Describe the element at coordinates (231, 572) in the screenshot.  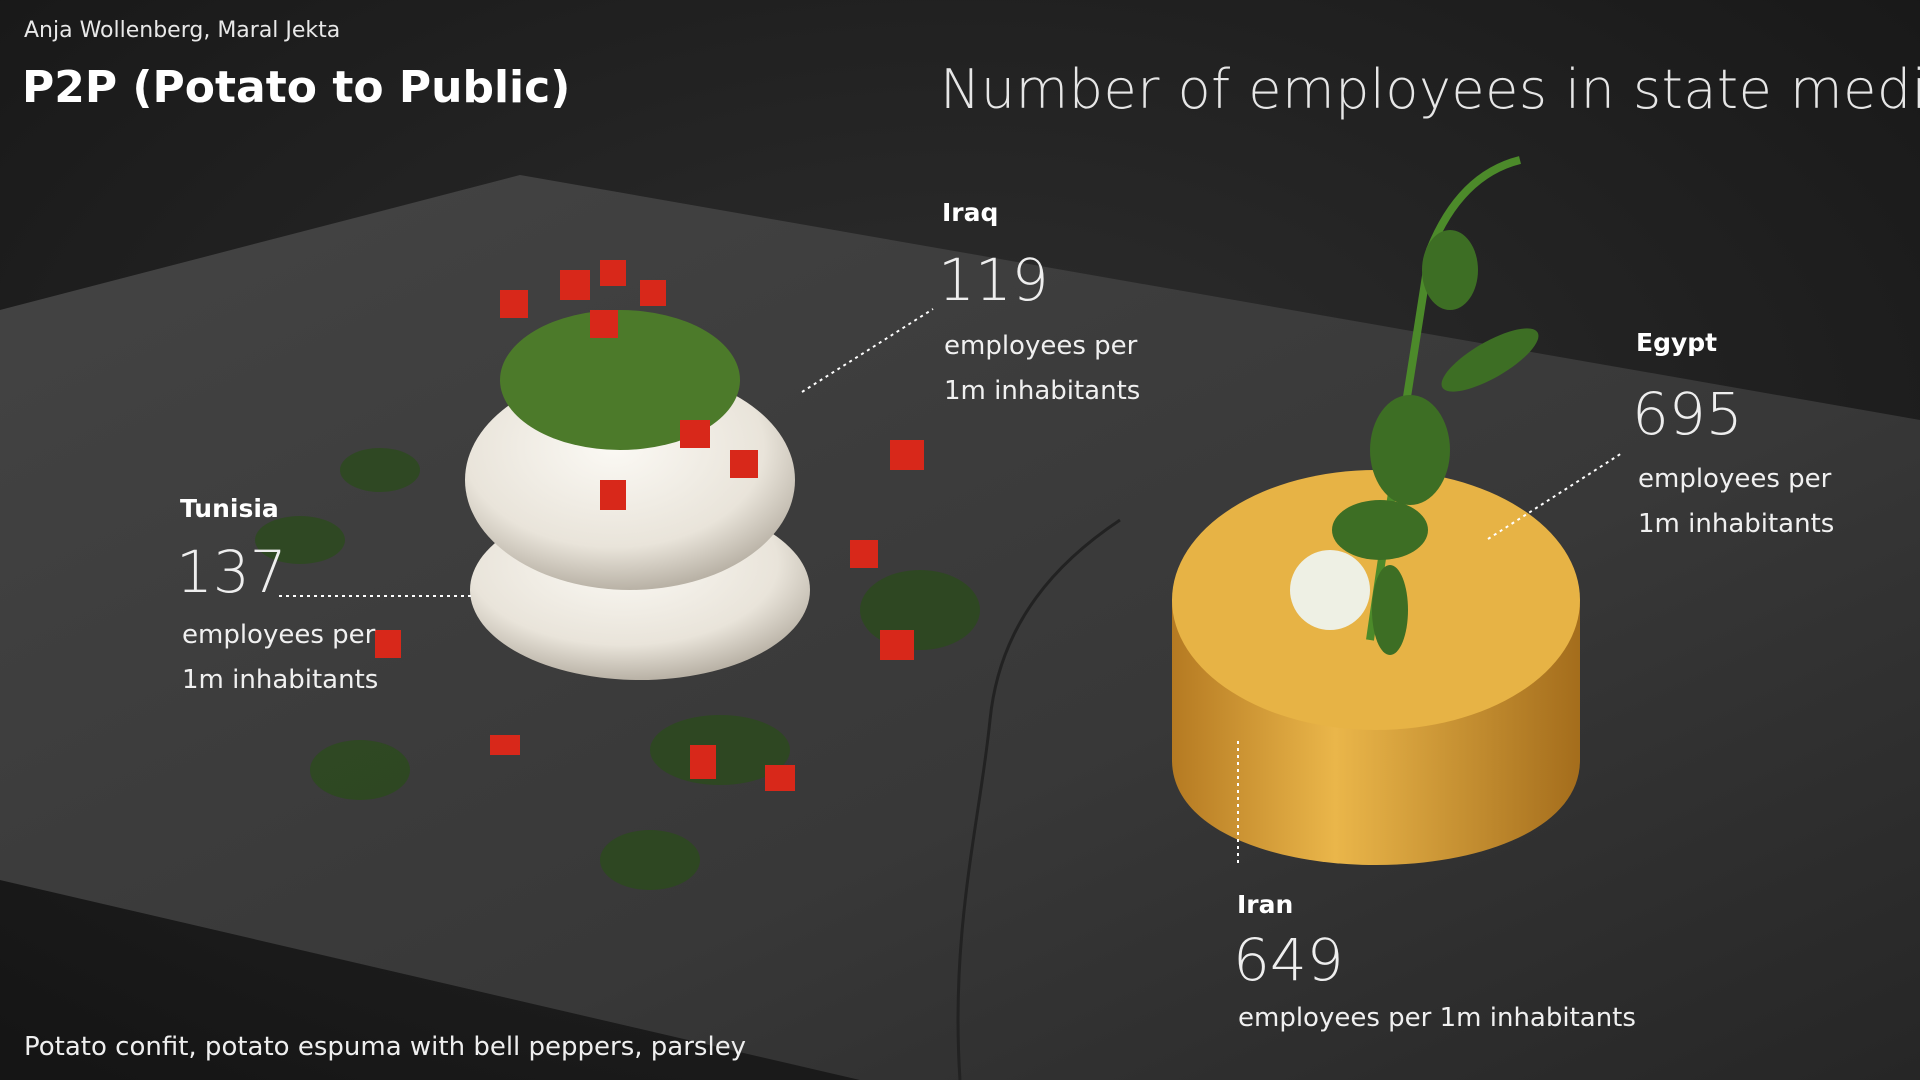
I see `value-label: 137` at that location.